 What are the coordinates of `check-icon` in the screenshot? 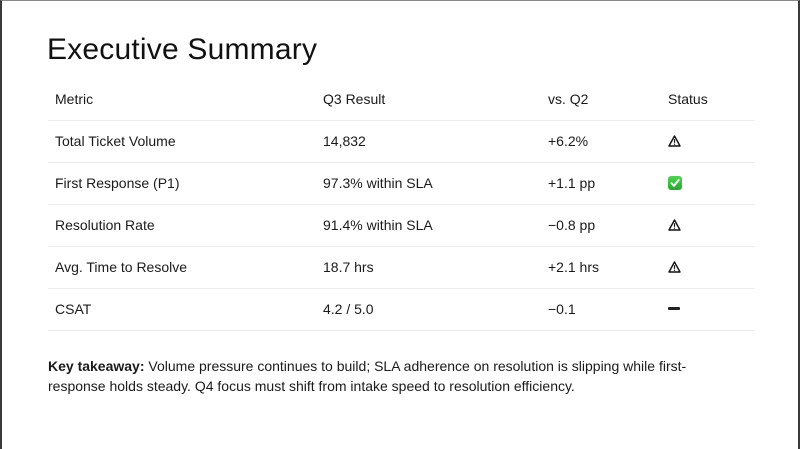 It's located at (675, 183).